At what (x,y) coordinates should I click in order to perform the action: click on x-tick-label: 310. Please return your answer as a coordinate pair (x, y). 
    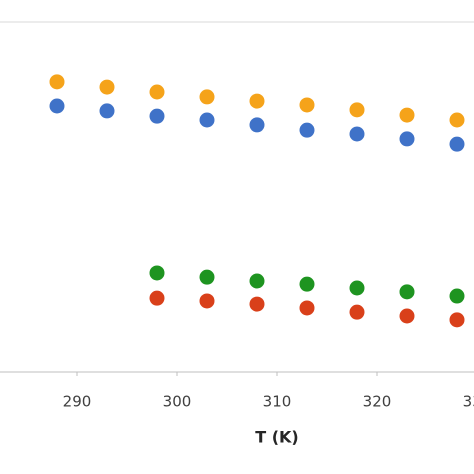
    Looking at the image, I should click on (277, 402).